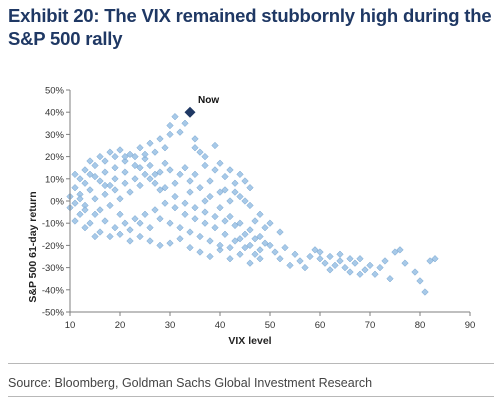 This screenshot has height=403, width=500. I want to click on bottom-divider, so click(251, 396).